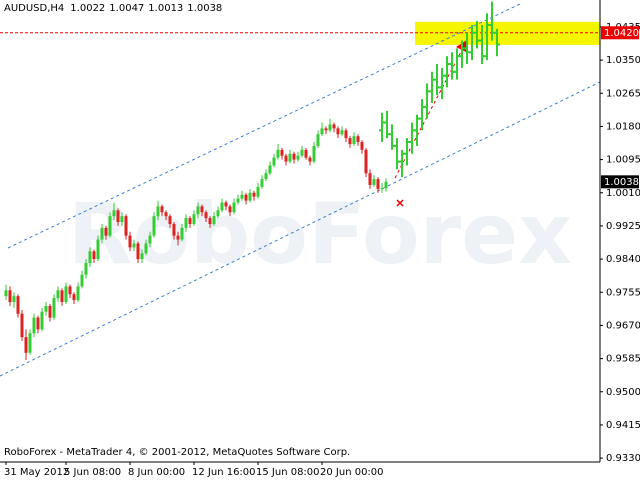 The image size is (640, 480). I want to click on y-tick-label: 0.9500, so click(623, 392).